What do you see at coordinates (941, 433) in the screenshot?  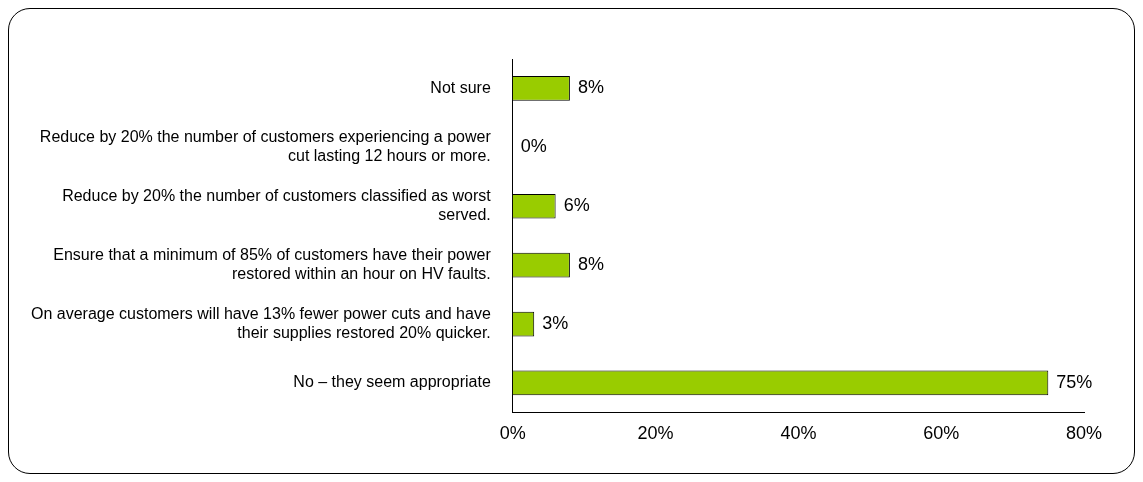 I see `x-tick-label: 60%` at bounding box center [941, 433].